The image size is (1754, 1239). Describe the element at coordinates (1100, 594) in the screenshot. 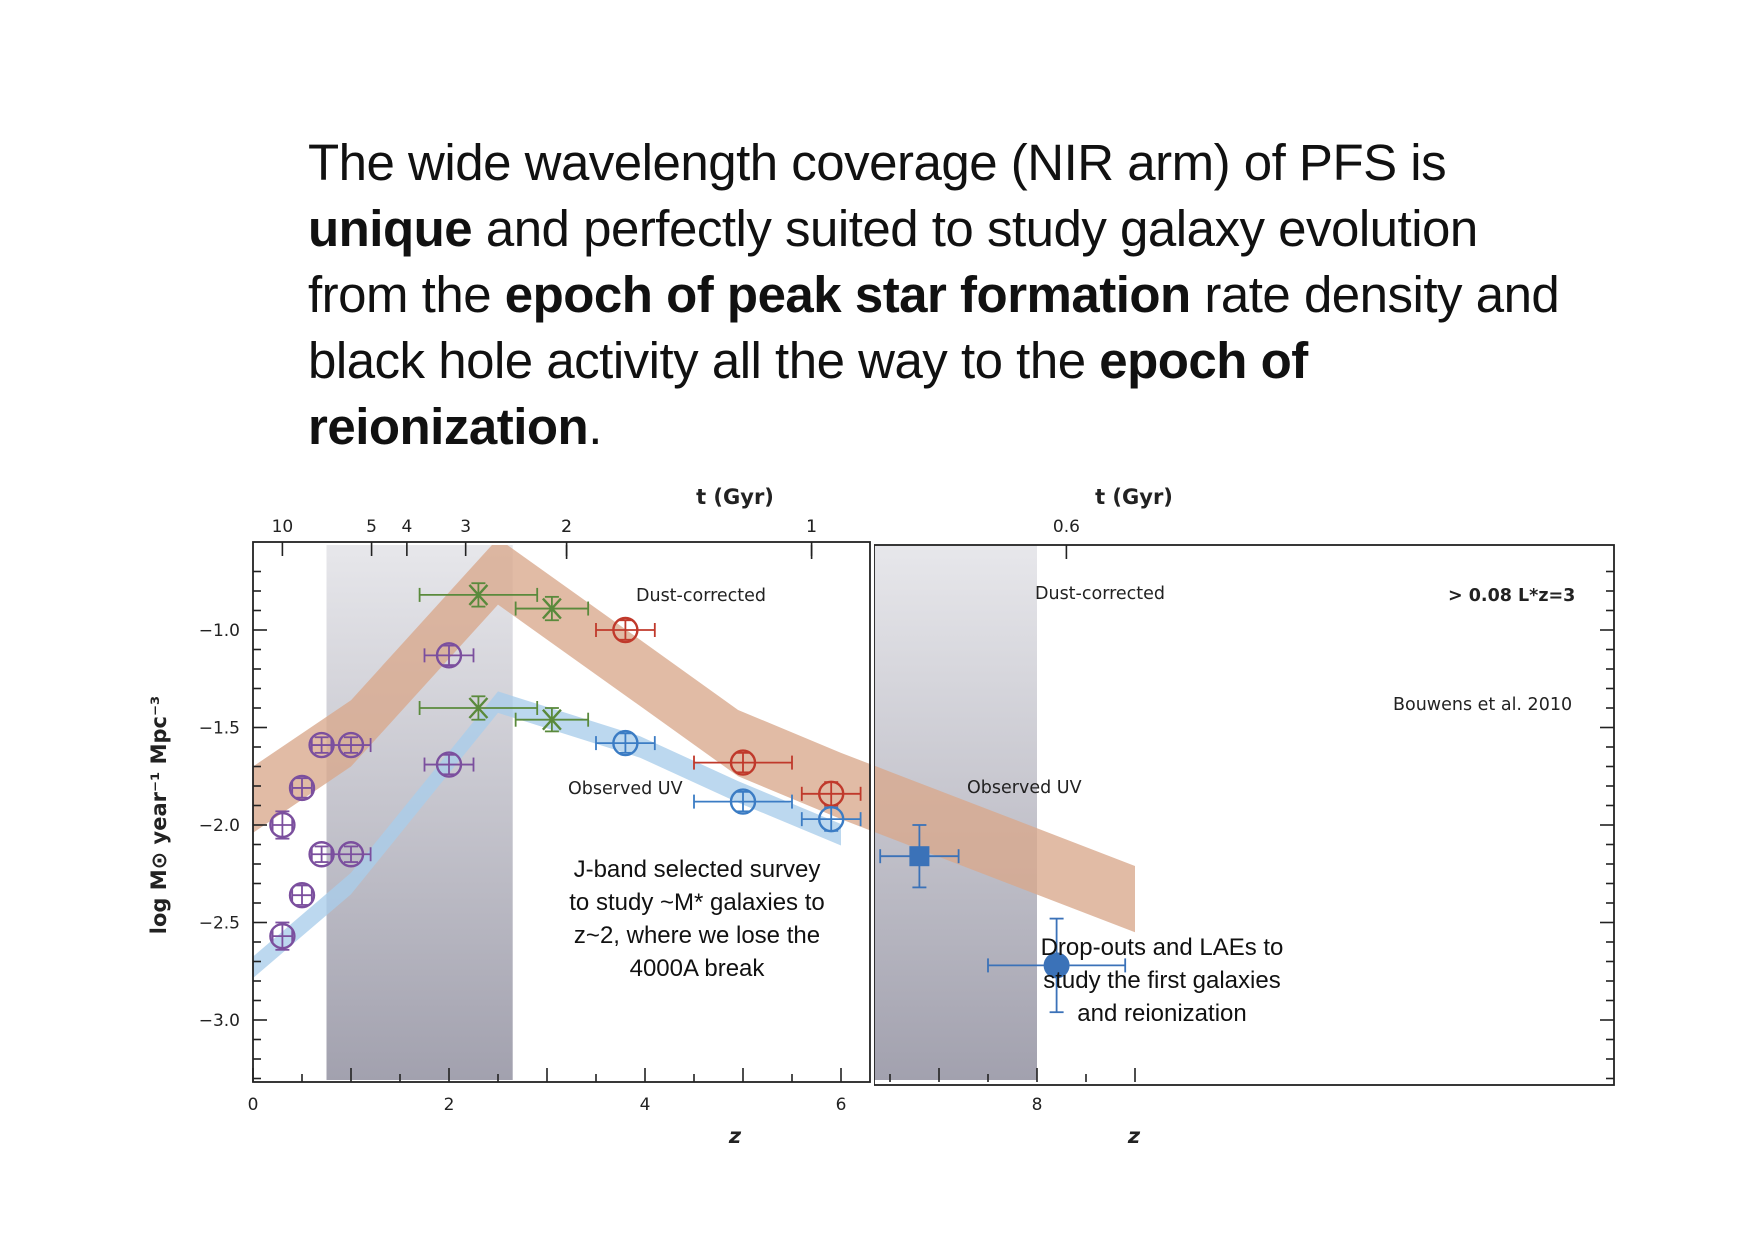

I see `label-dust-corrected-right: Dust-corrected` at that location.